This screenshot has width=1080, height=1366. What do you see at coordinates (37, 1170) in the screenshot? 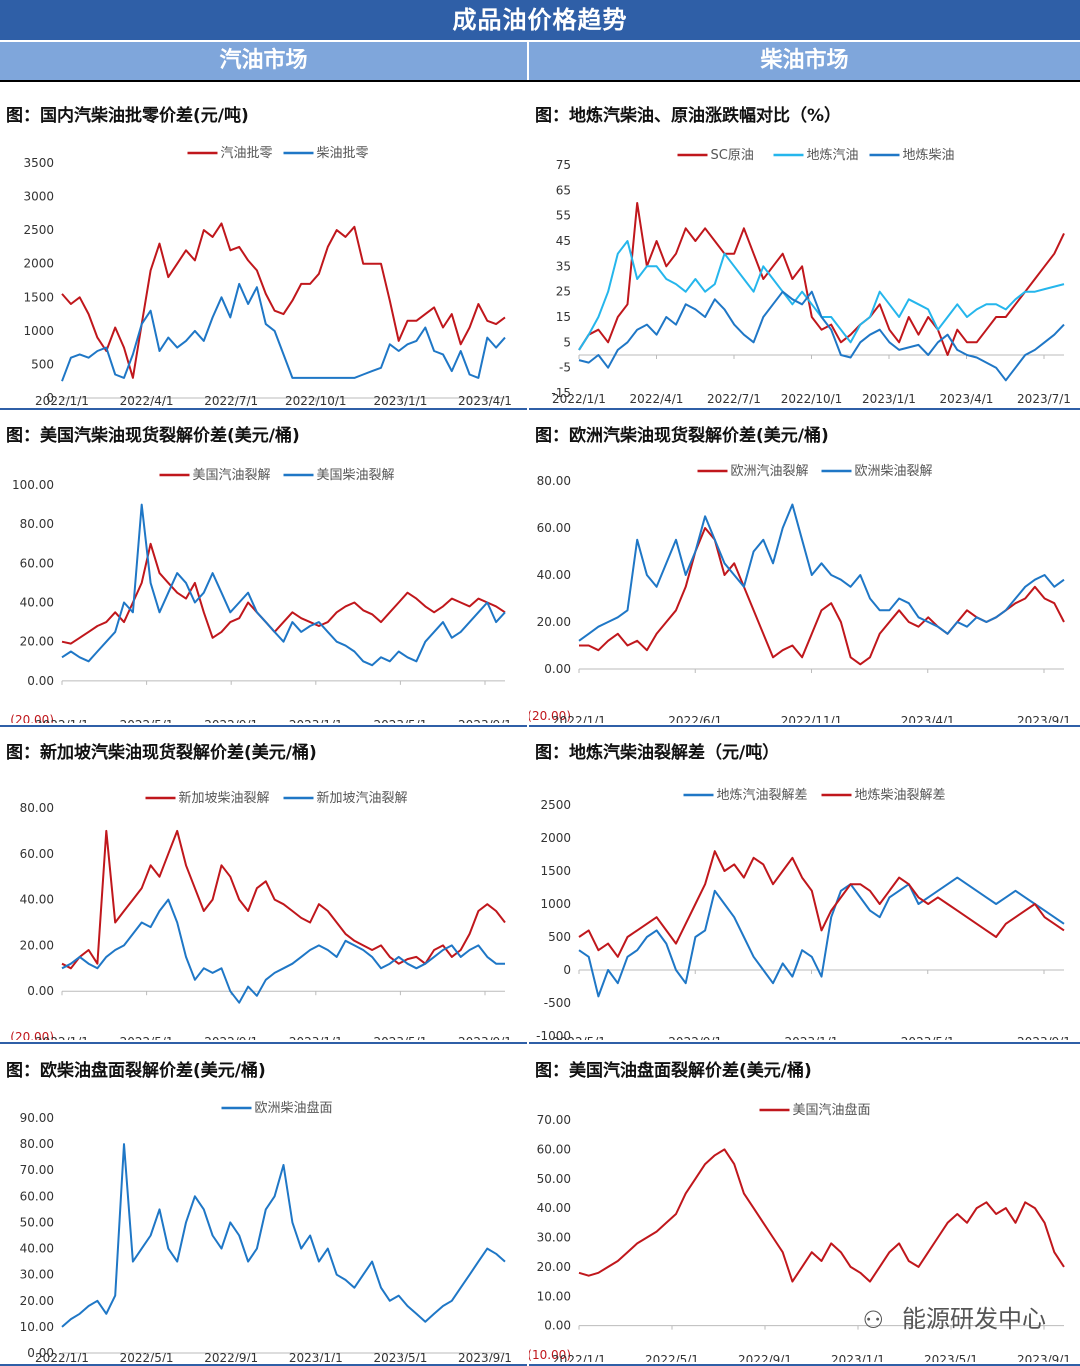
I see `y-tick-label: 70.00` at bounding box center [37, 1170].